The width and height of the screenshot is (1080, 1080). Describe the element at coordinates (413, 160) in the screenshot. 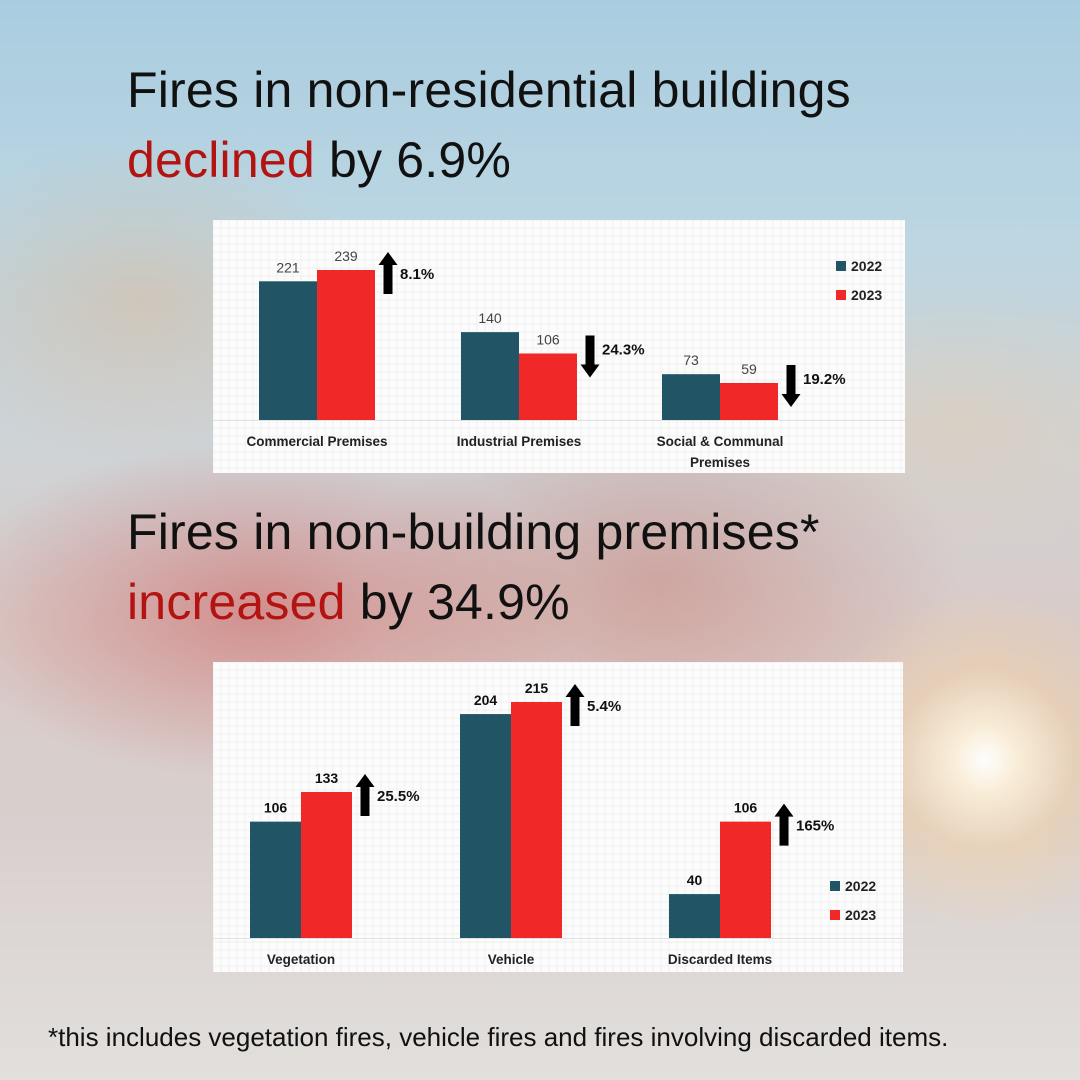

I see `headline-1-suffix: by 6.9%` at that location.